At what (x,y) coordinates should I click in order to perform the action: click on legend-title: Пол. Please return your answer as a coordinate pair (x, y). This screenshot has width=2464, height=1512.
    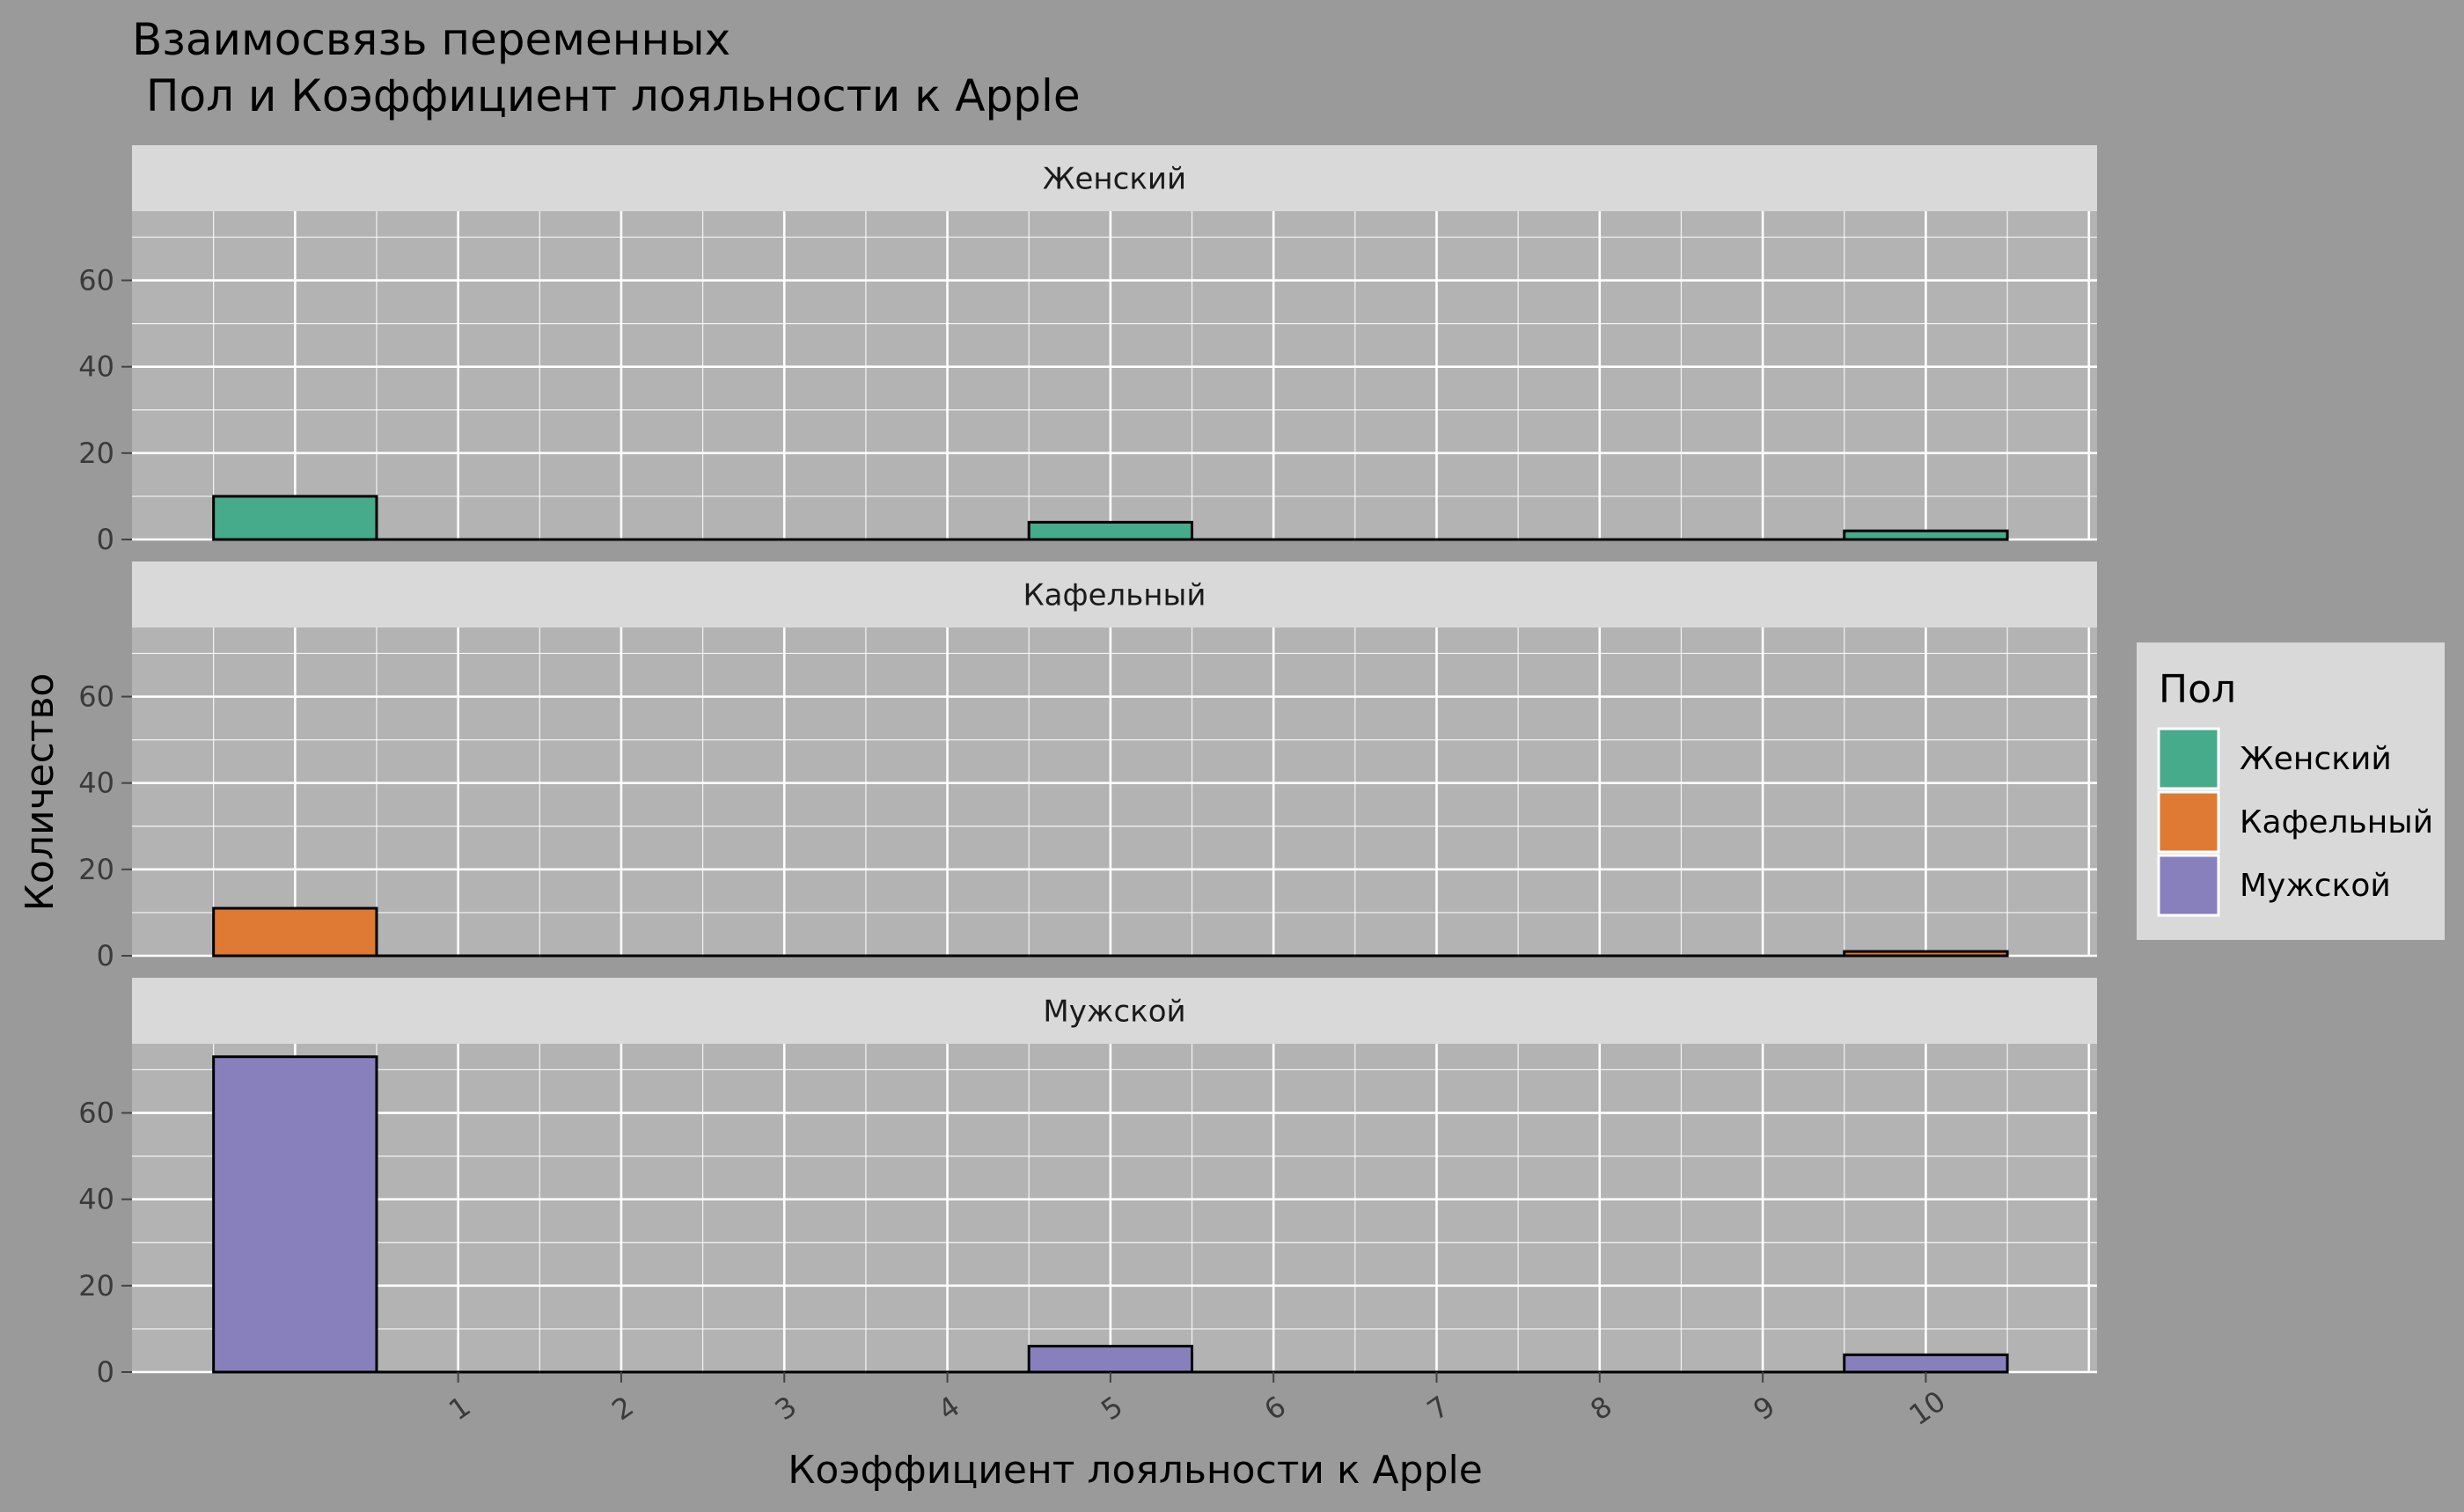
    Looking at the image, I should click on (2197, 690).